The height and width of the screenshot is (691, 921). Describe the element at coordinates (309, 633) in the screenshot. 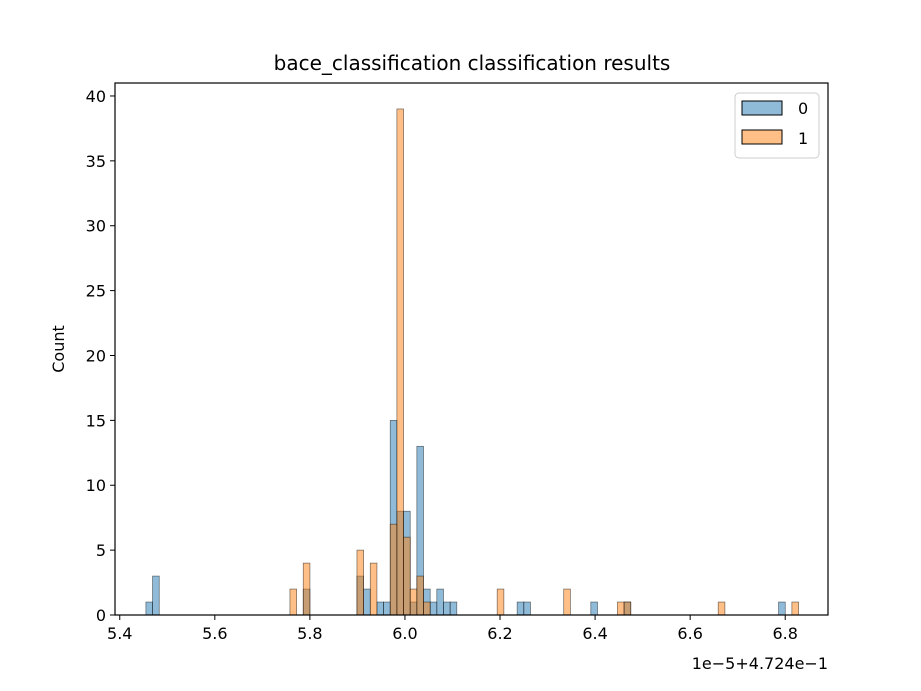

I see `x-tick-label-2: 5.8` at that location.